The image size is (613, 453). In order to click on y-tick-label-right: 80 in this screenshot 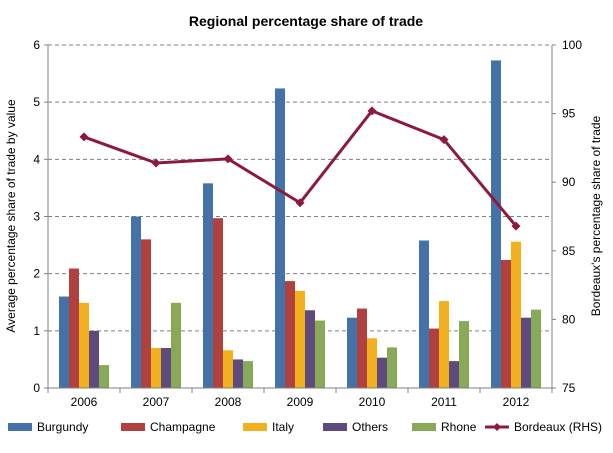, I will do `click(569, 319)`.